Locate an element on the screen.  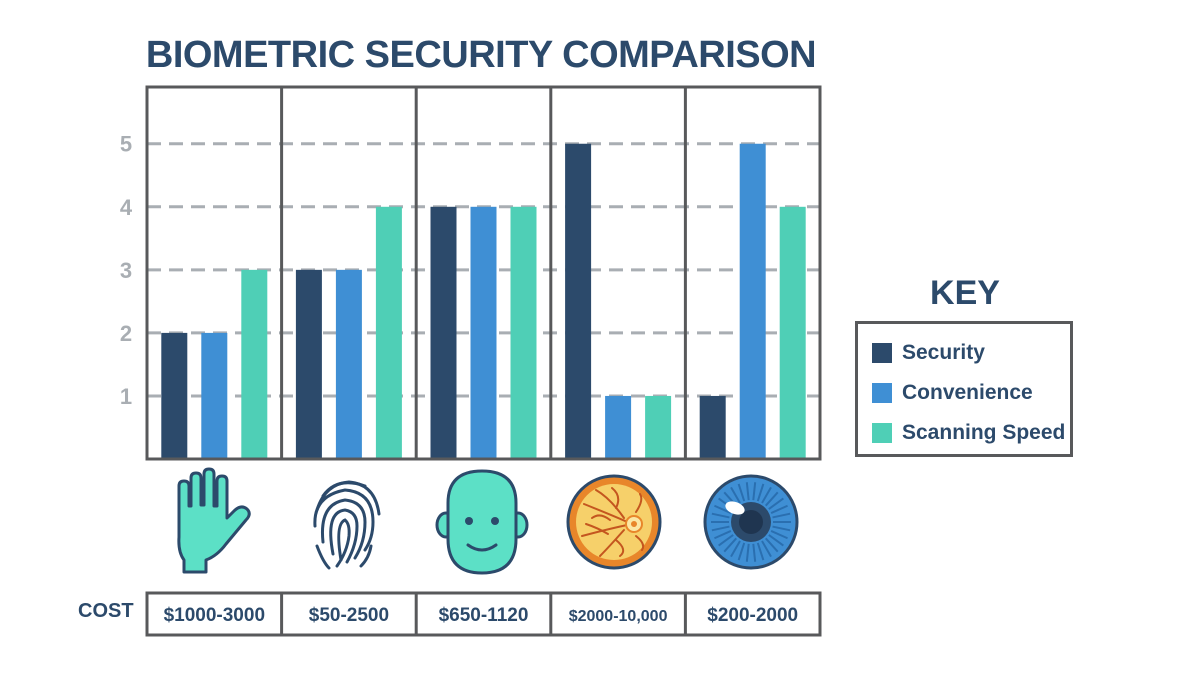
cost-value: $200-2000 is located at coordinates (752, 615).